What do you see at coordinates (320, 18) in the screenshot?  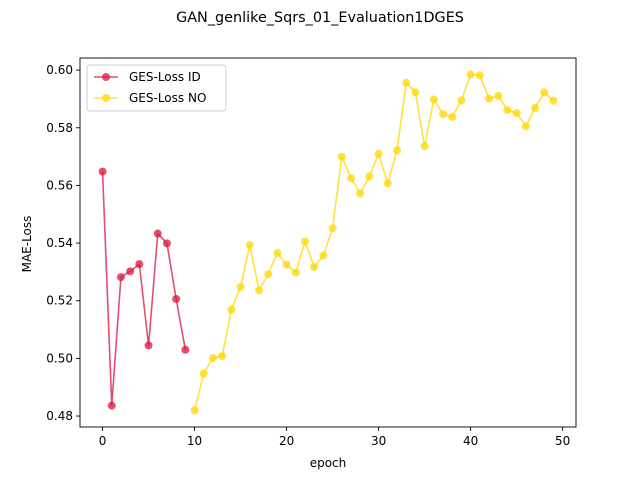 I see `chart-title: GAN_genlike_Sqrs_01_Evaluation1DGES` at bounding box center [320, 18].